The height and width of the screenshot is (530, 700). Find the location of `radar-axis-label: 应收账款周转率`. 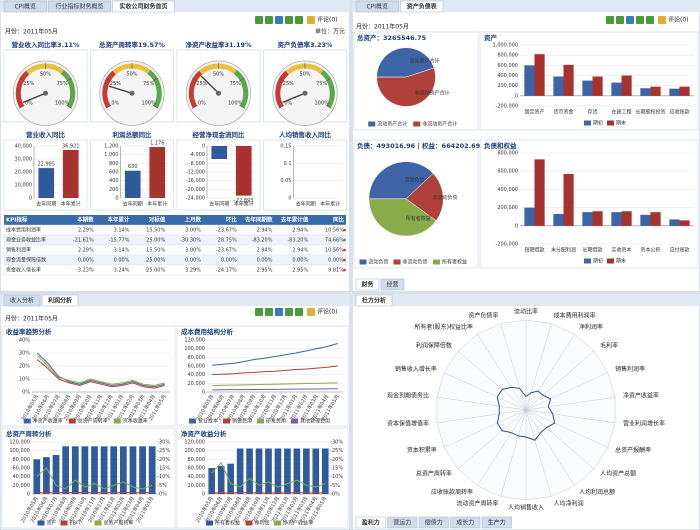

radar-axis-label: 应收账款周转率 is located at coordinates (452, 492).